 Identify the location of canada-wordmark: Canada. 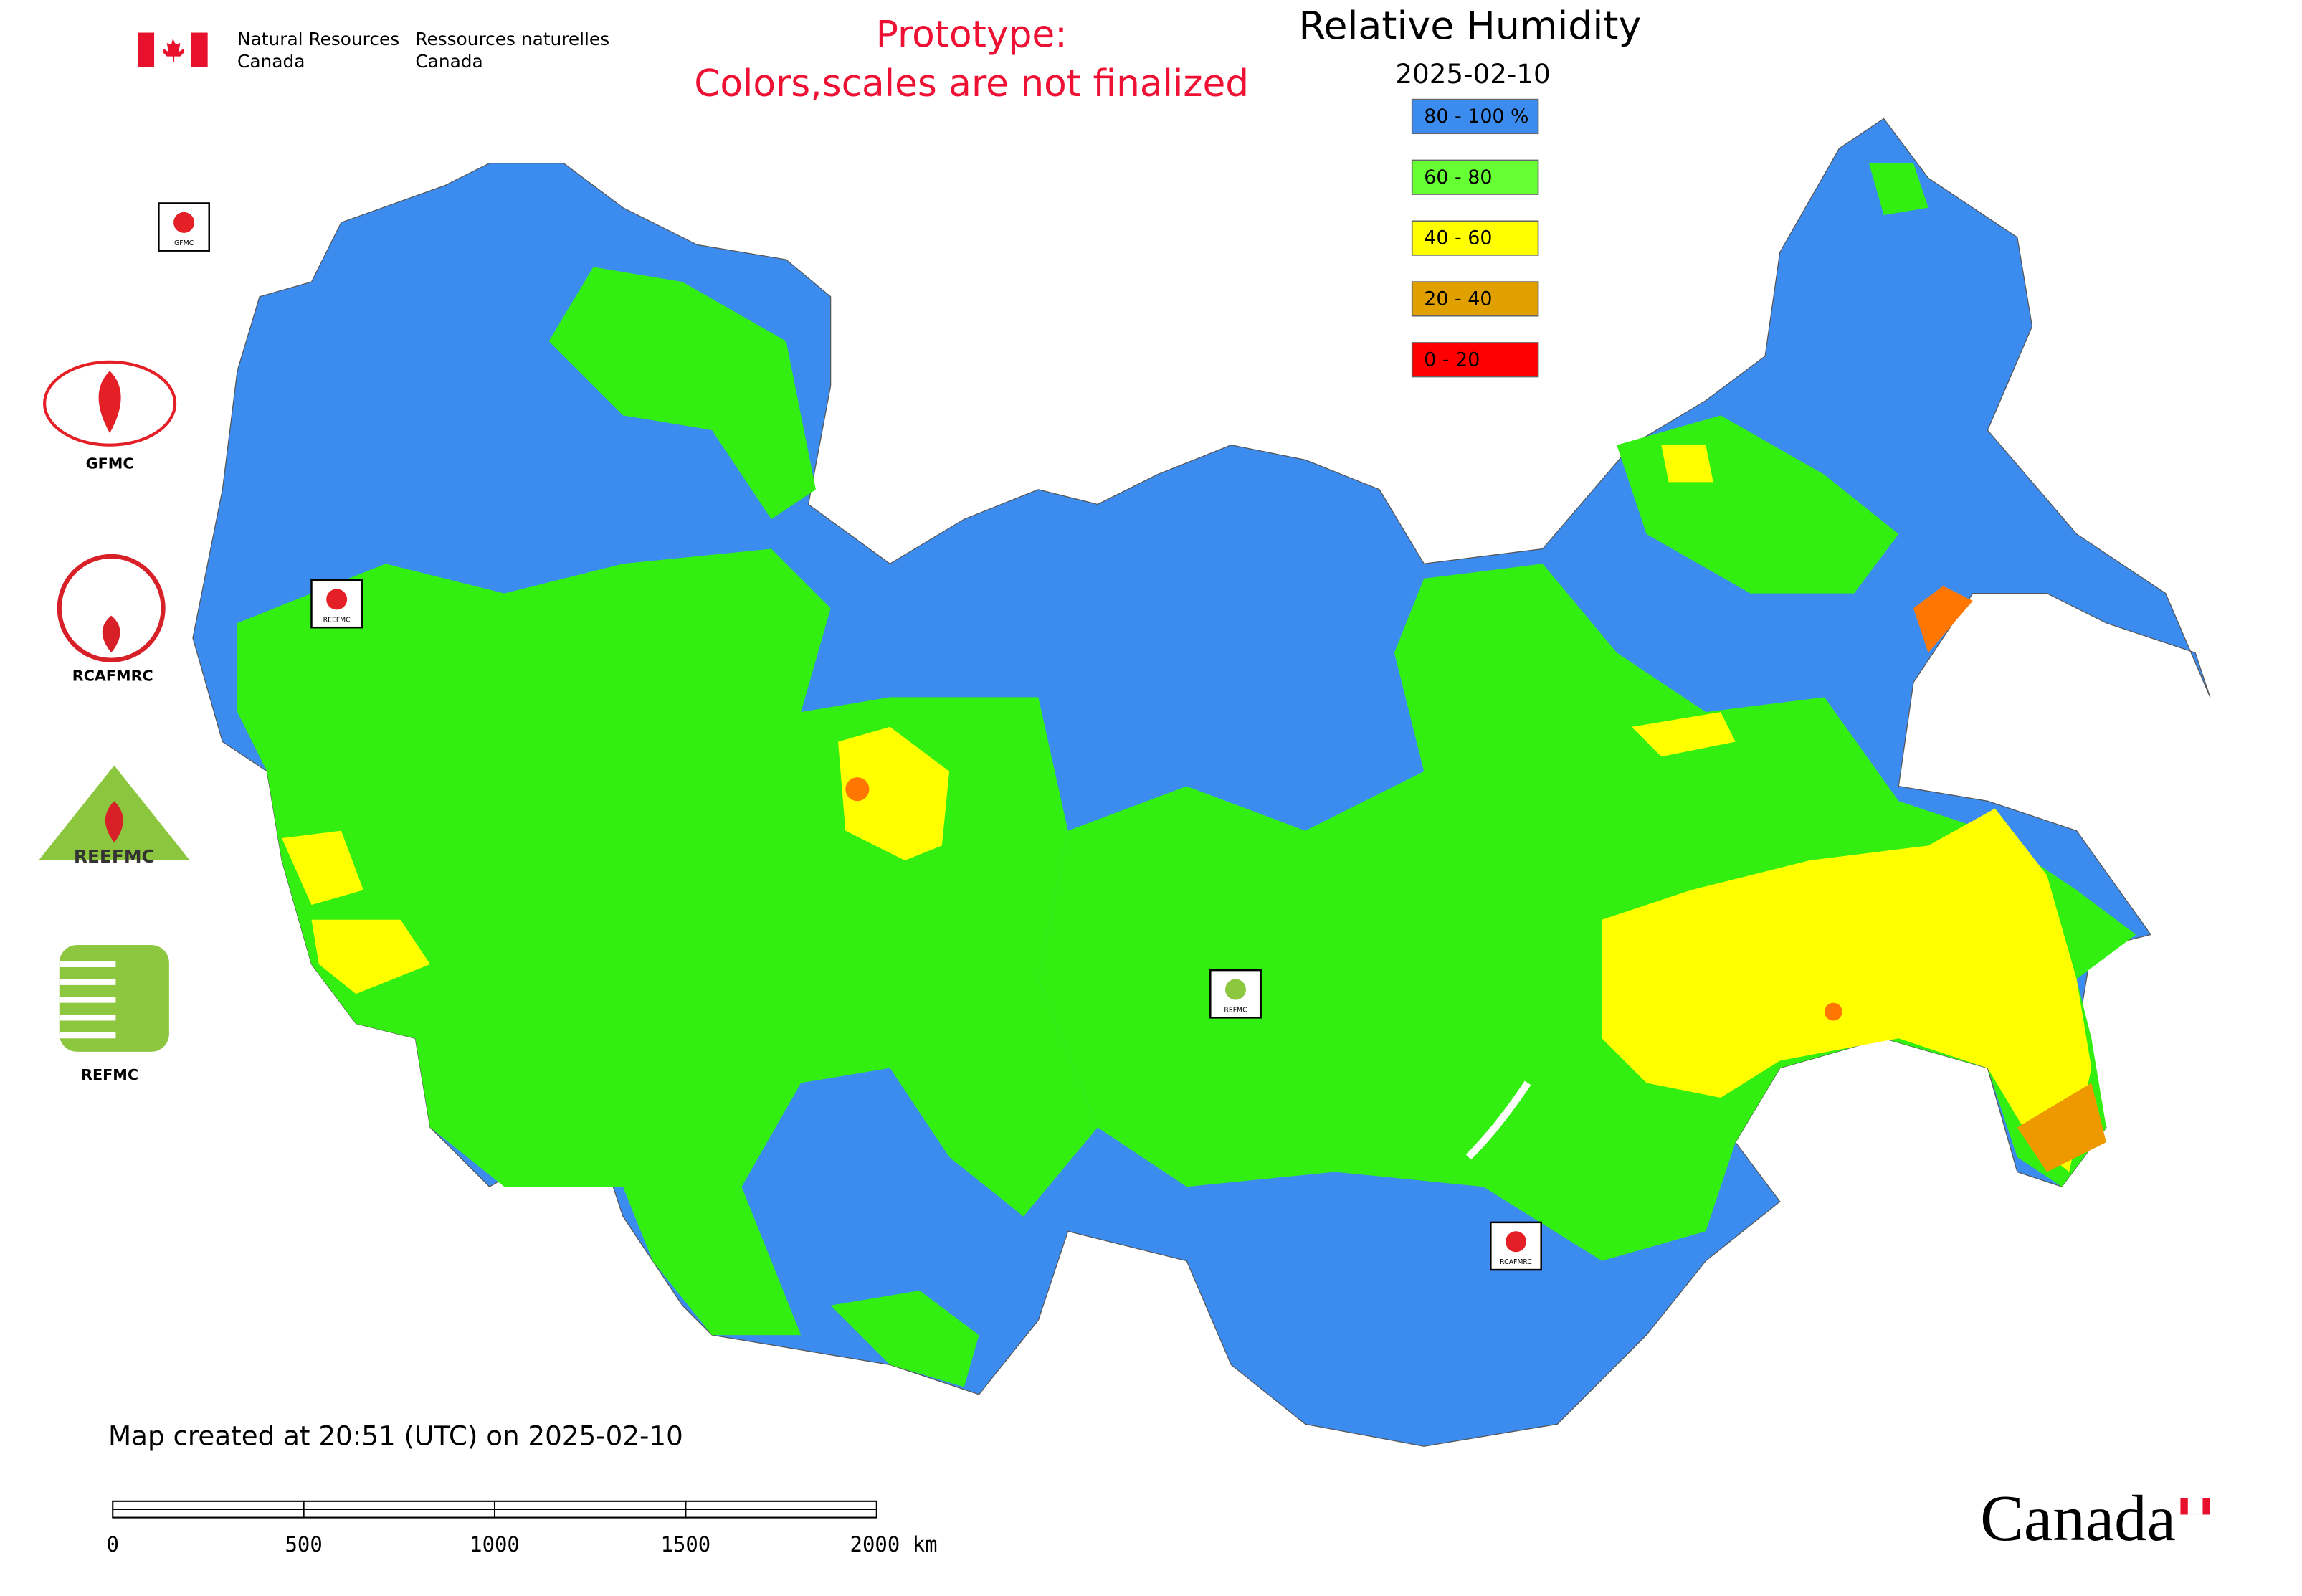
(2095, 1518).